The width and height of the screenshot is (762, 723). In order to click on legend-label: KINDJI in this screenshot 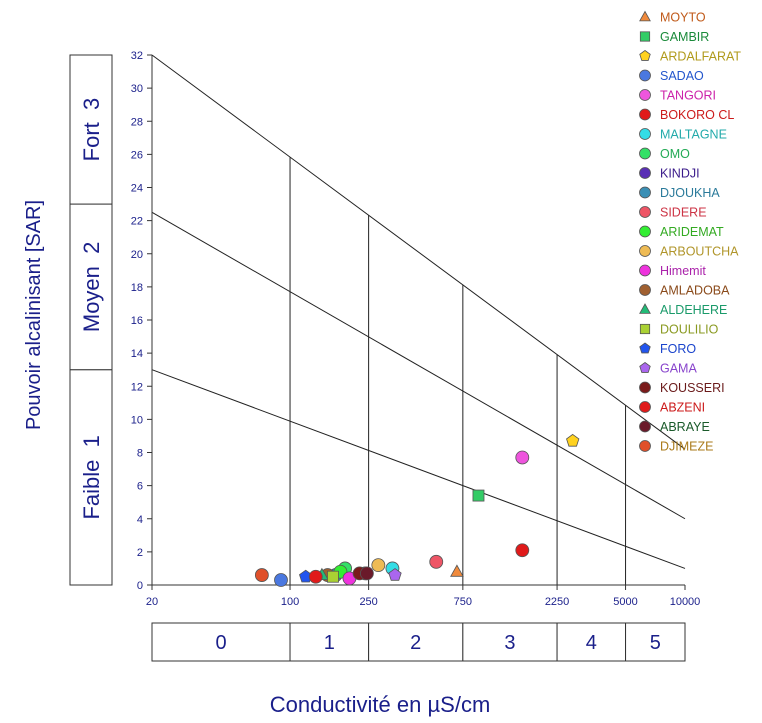, I will do `click(680, 174)`.